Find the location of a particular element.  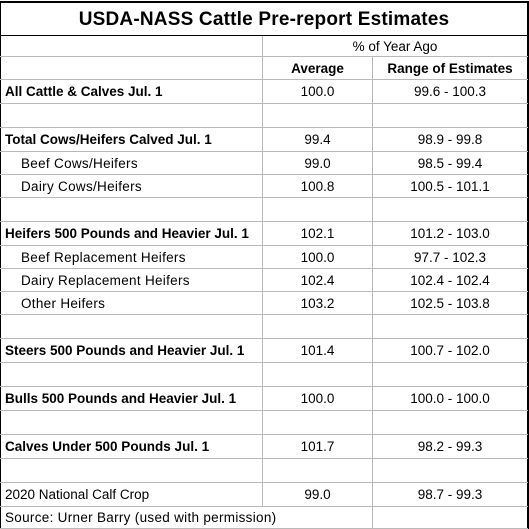

row-range: 99.6 - 100.3 is located at coordinates (450, 91).